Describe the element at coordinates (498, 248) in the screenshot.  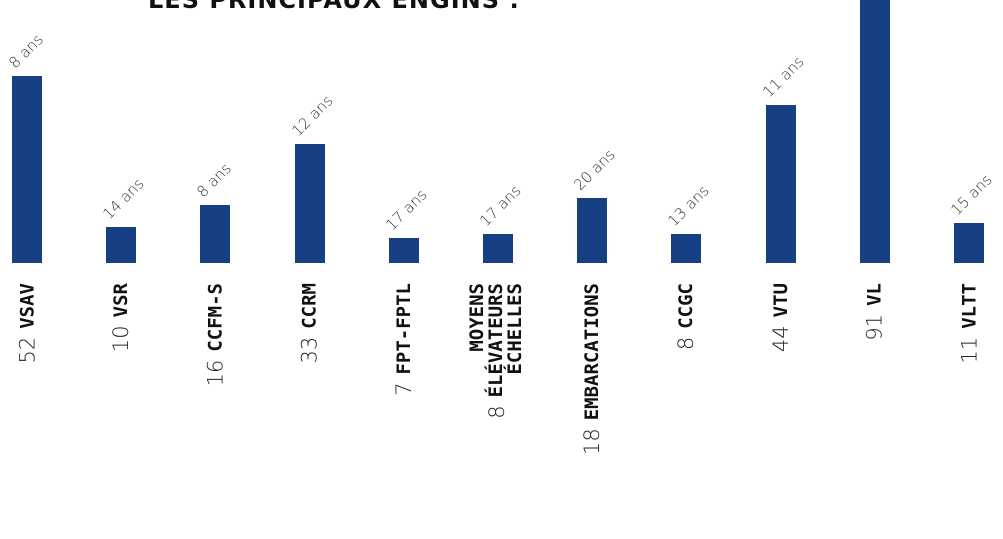
I see `bar-moyens-l-vateurs-chelles` at that location.